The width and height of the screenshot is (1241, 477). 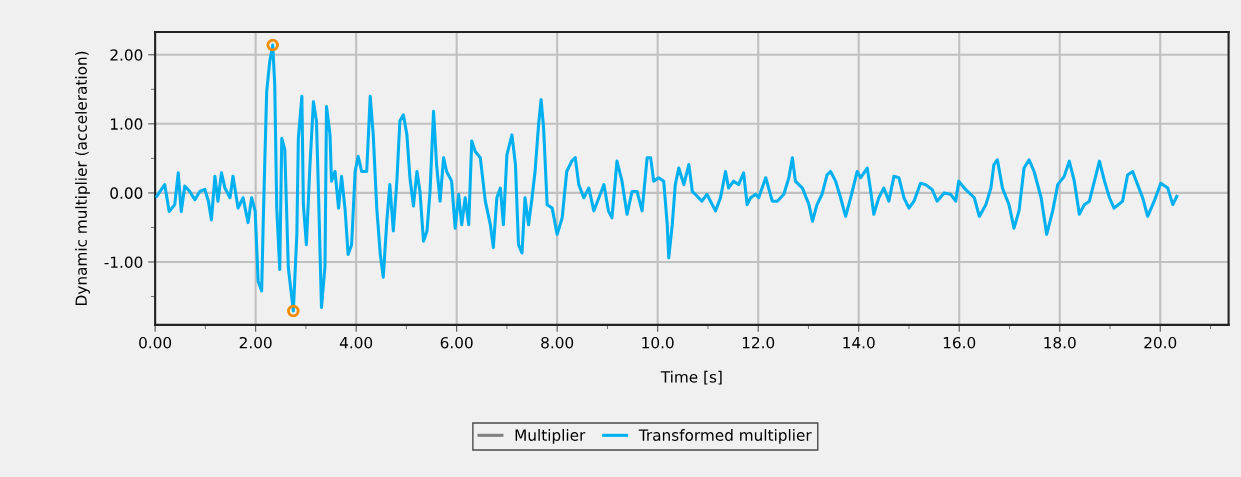 I want to click on legend-label: Multiplier, so click(x=550, y=436).